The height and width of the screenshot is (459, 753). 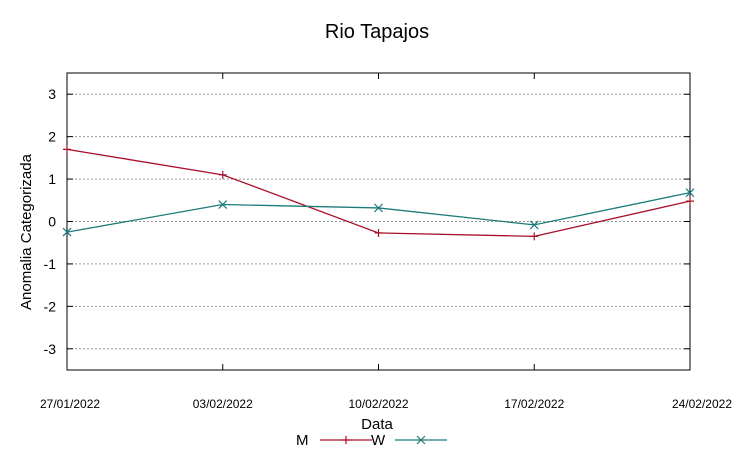 I want to click on y-tick-label: -2, so click(x=50, y=306).